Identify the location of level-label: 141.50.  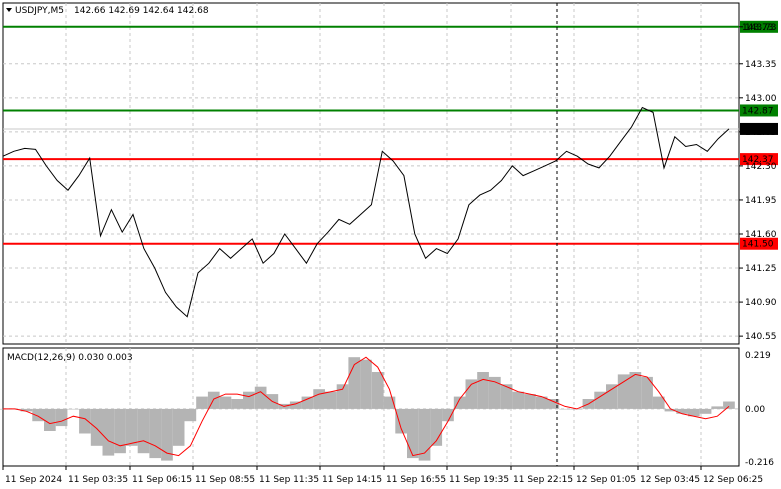
(758, 245).